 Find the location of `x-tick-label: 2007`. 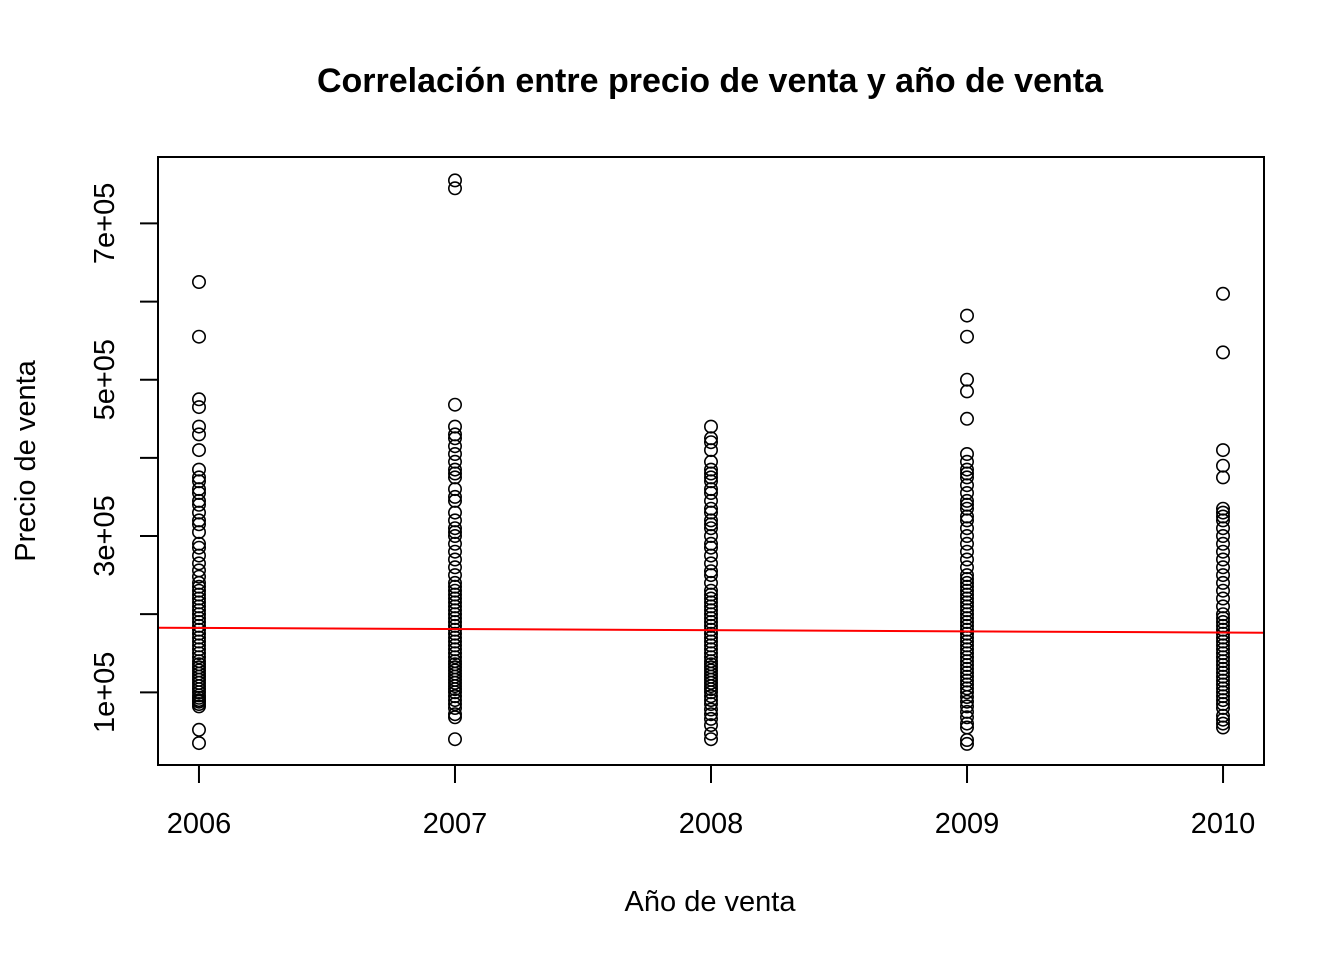

x-tick-label: 2007 is located at coordinates (455, 824).